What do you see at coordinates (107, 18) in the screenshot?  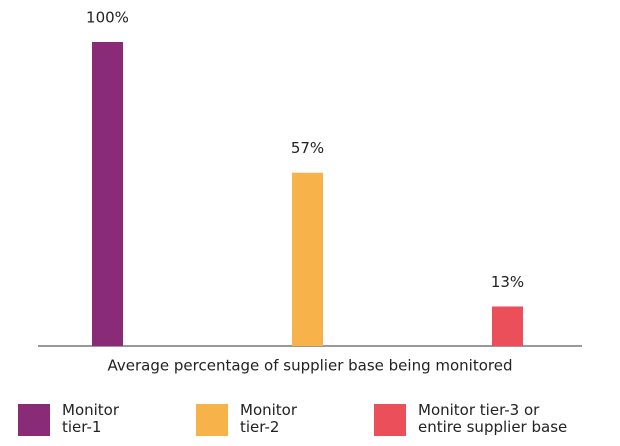 I see `value-label: 100%` at bounding box center [107, 18].